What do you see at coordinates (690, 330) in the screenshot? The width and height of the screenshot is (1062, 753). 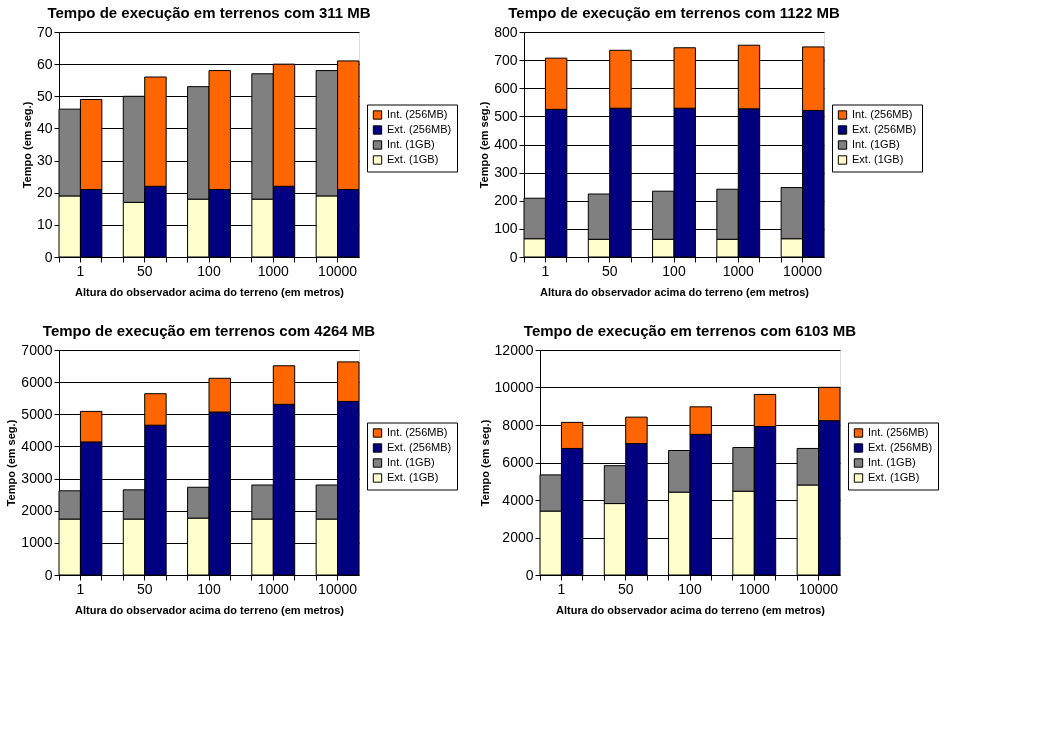 I see `chart-title: Tempo de execução em terrenos com 6103 MB` at bounding box center [690, 330].